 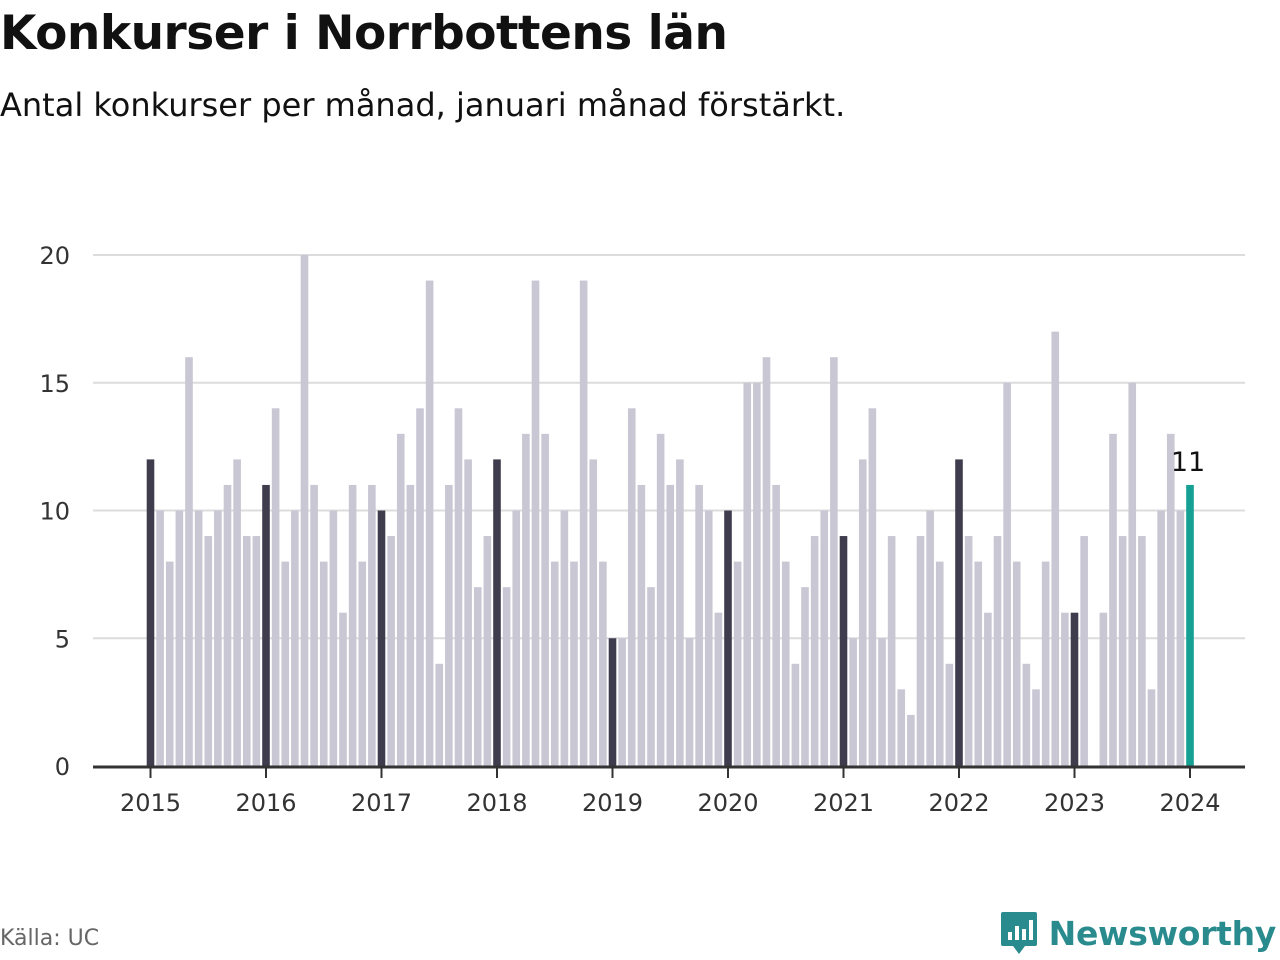 I want to click on y-tick-label: 5, so click(x=62, y=639).